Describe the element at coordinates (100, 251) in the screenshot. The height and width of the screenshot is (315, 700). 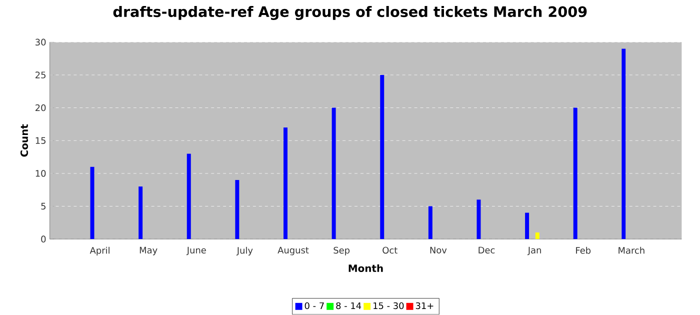
I see `x-tick-label: April` at that location.